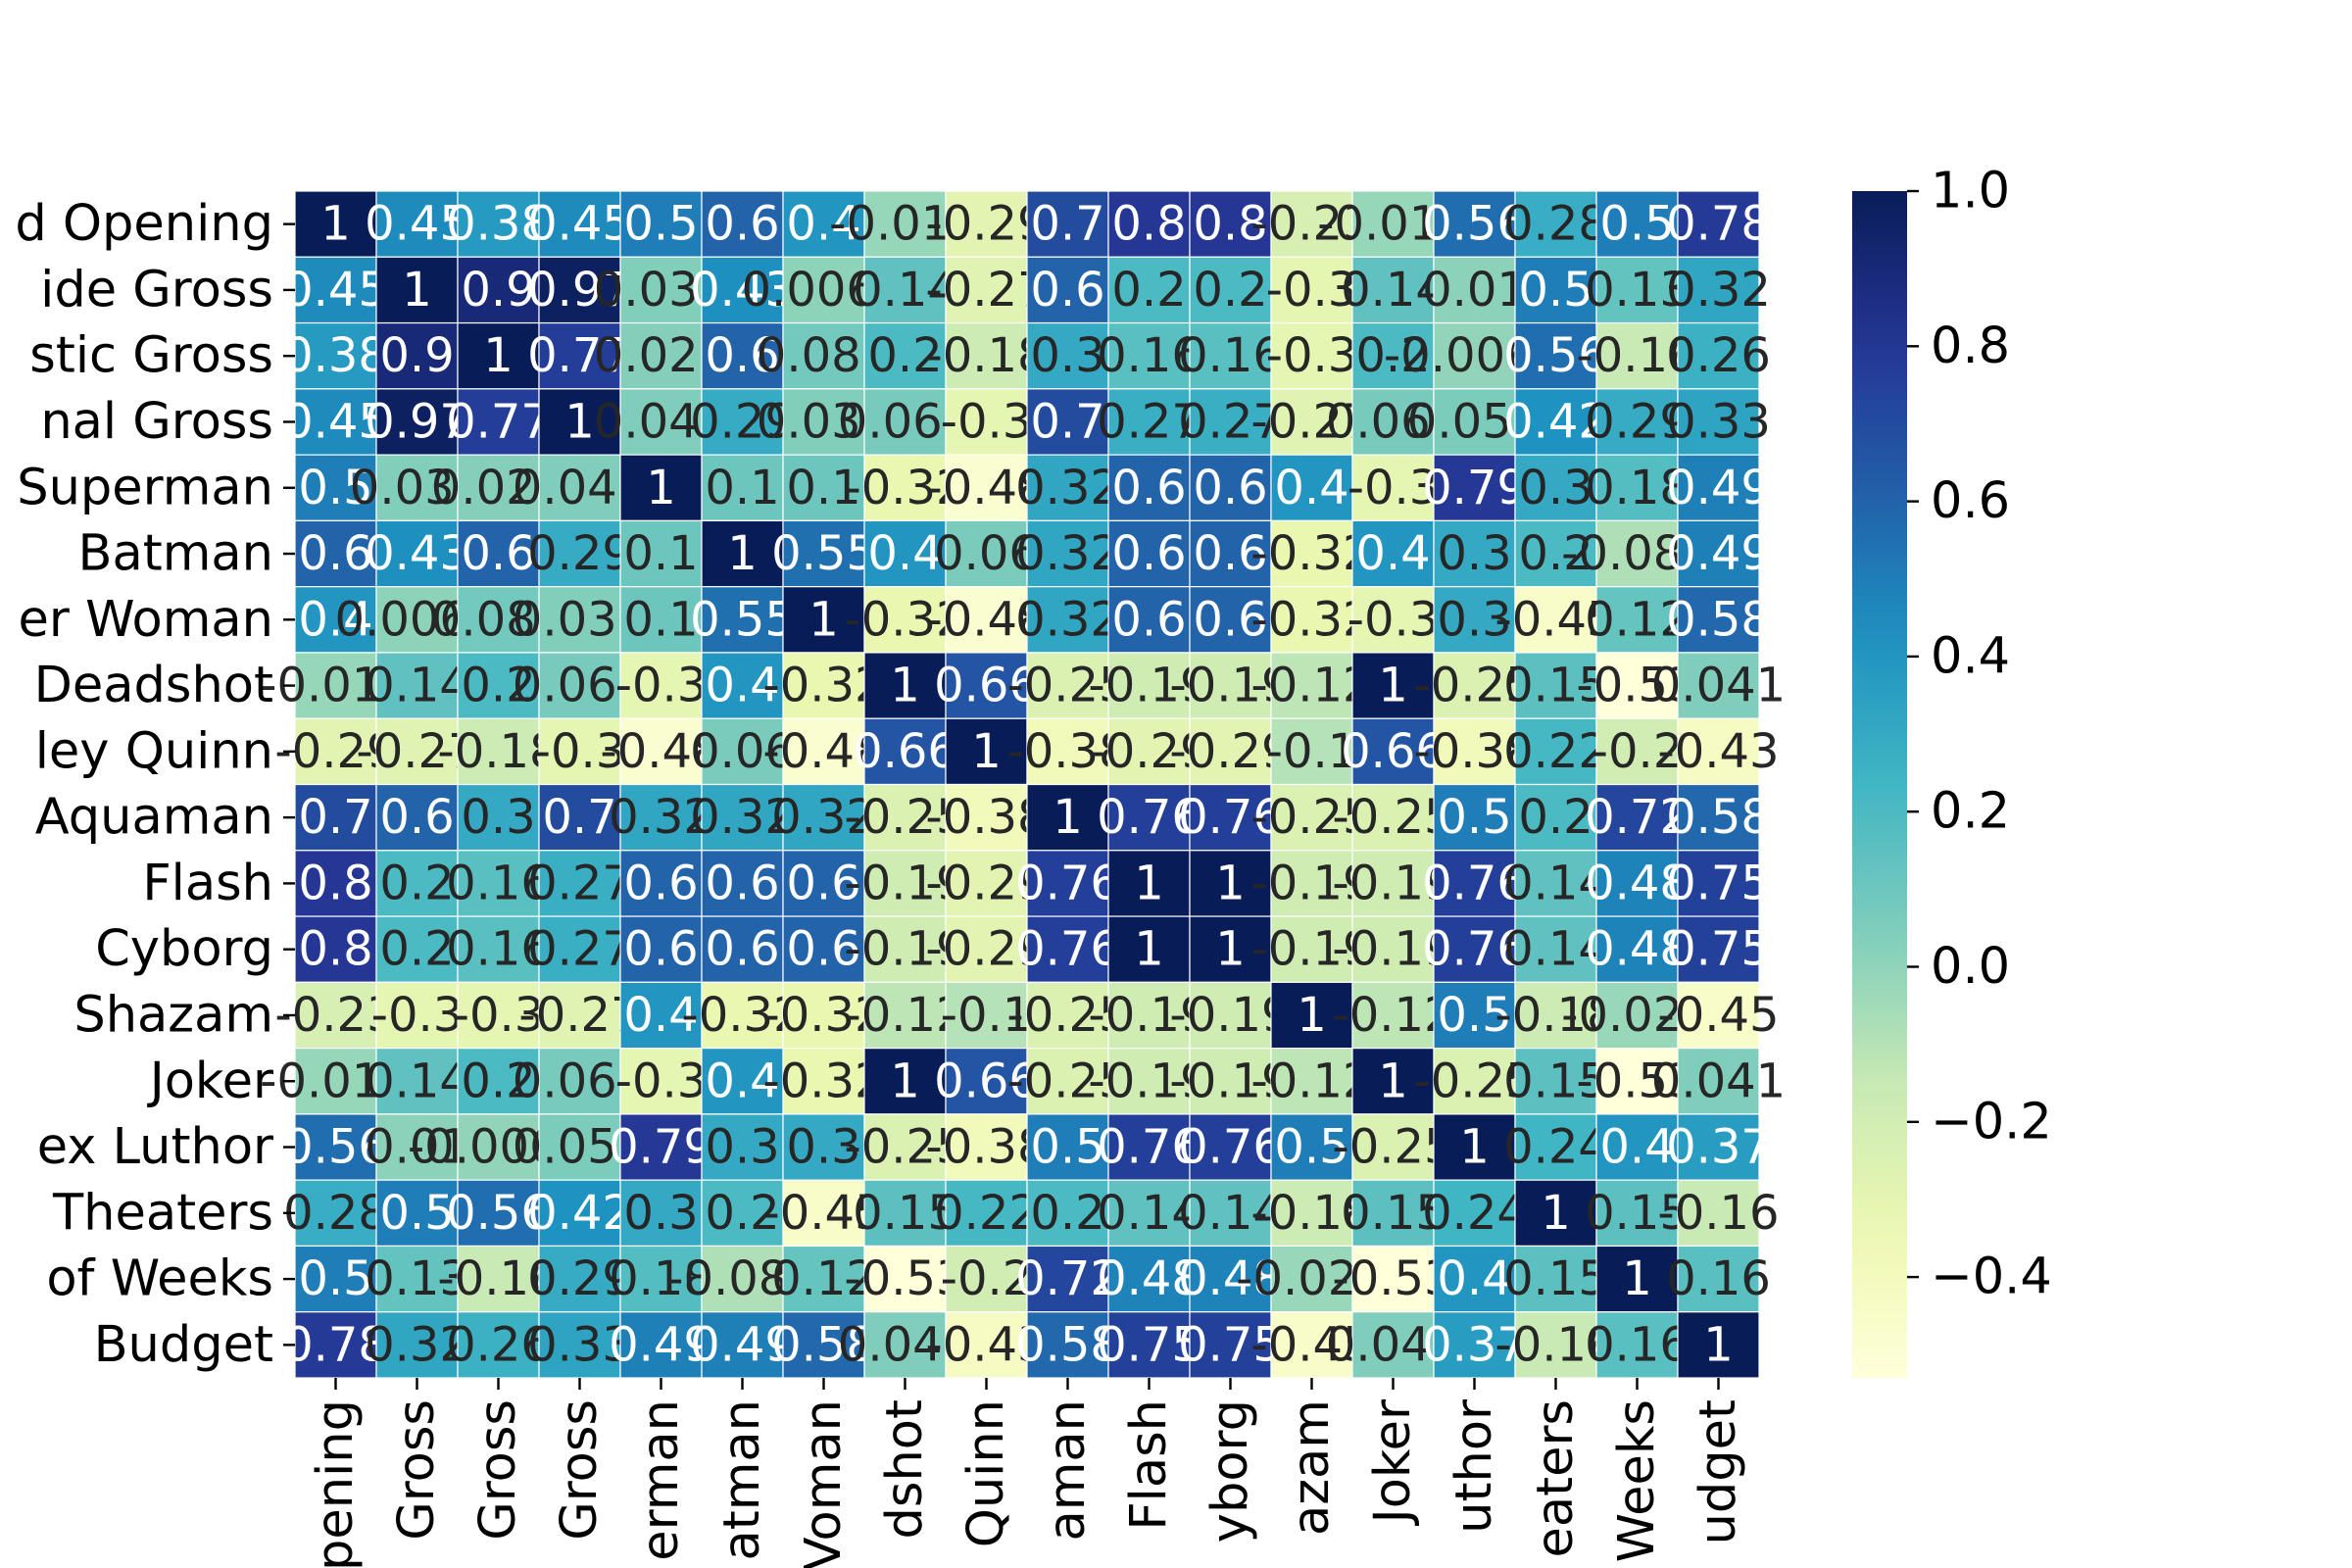 The width and height of the screenshot is (2352, 1568). I want to click on cell-value-label-2-9: 0.3, so click(1067, 355).